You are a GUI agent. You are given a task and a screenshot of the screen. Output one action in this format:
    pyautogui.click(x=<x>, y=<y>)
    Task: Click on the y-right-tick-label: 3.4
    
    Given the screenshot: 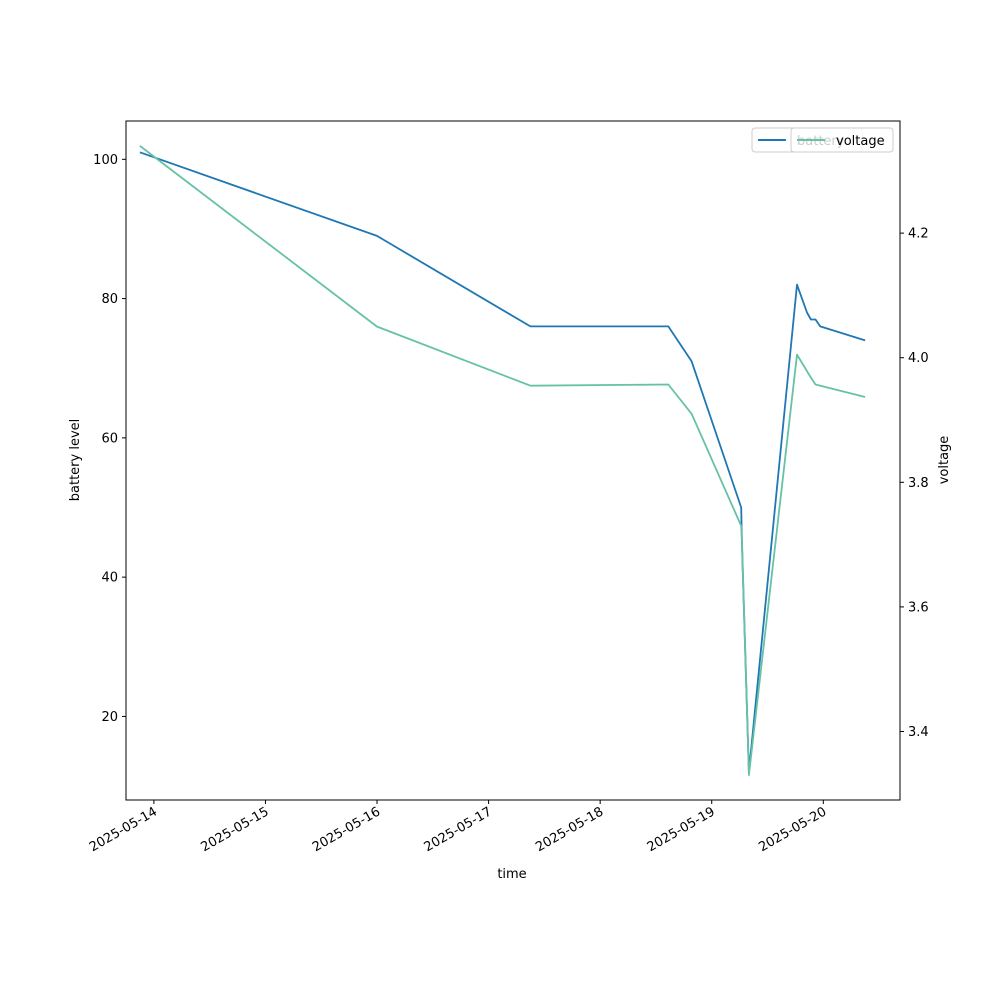 What is the action you would take?
    pyautogui.click(x=918, y=732)
    